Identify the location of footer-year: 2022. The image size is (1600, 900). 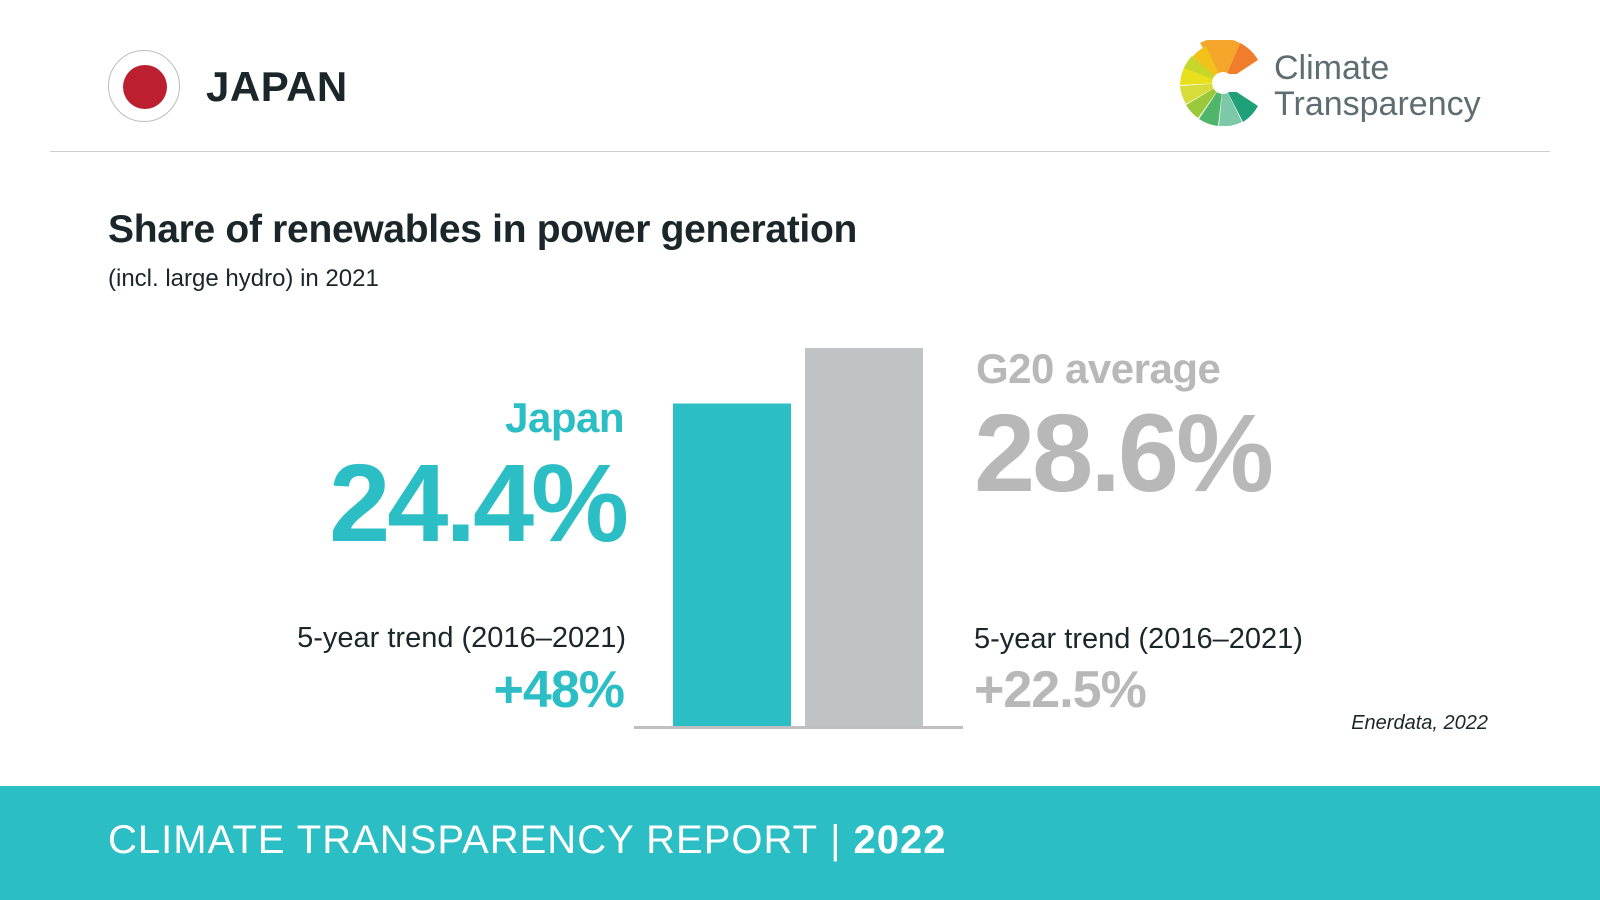
(900, 840).